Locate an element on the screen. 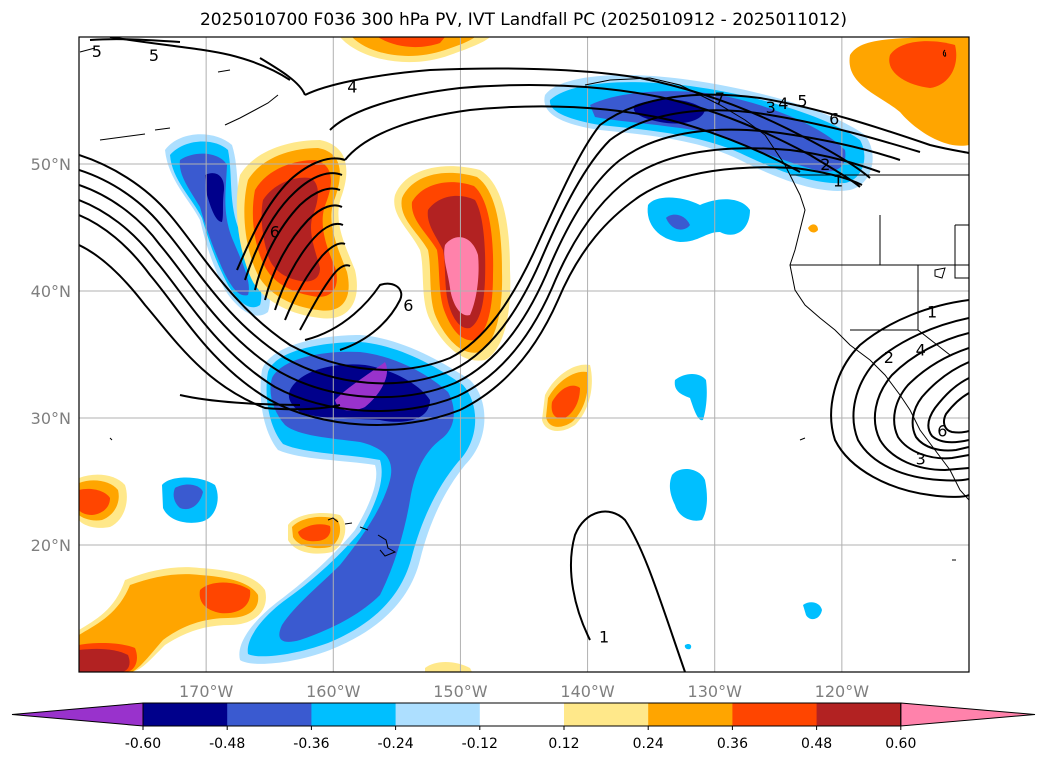 This screenshot has height=765, width=1047. longitude-tick-label: 120°W is located at coordinates (842, 691).